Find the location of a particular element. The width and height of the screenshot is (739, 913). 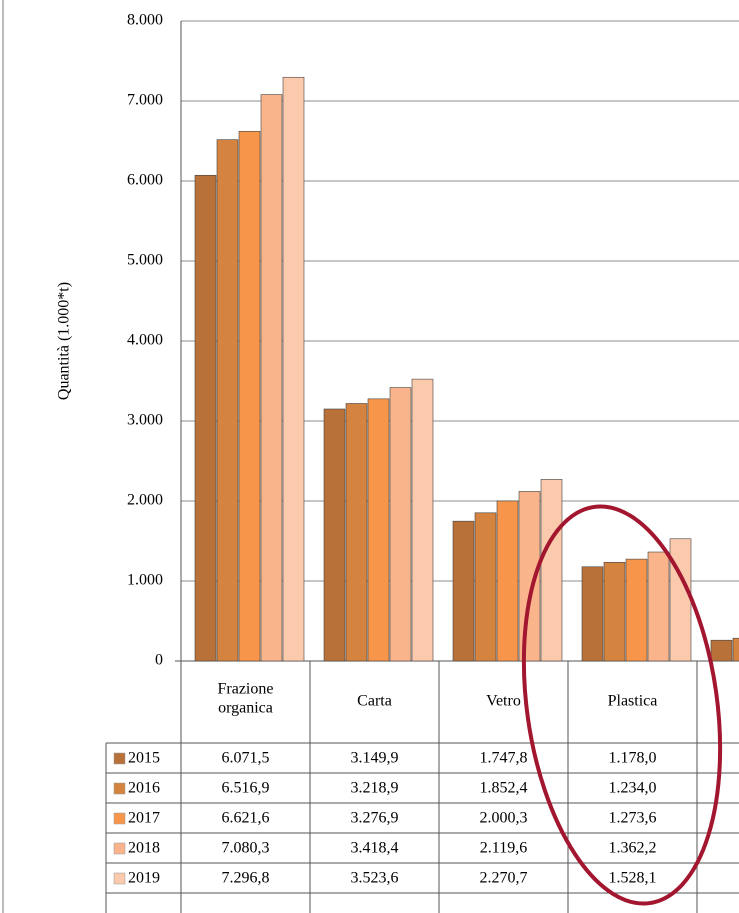

table-value: 7.296,8 is located at coordinates (246, 878).